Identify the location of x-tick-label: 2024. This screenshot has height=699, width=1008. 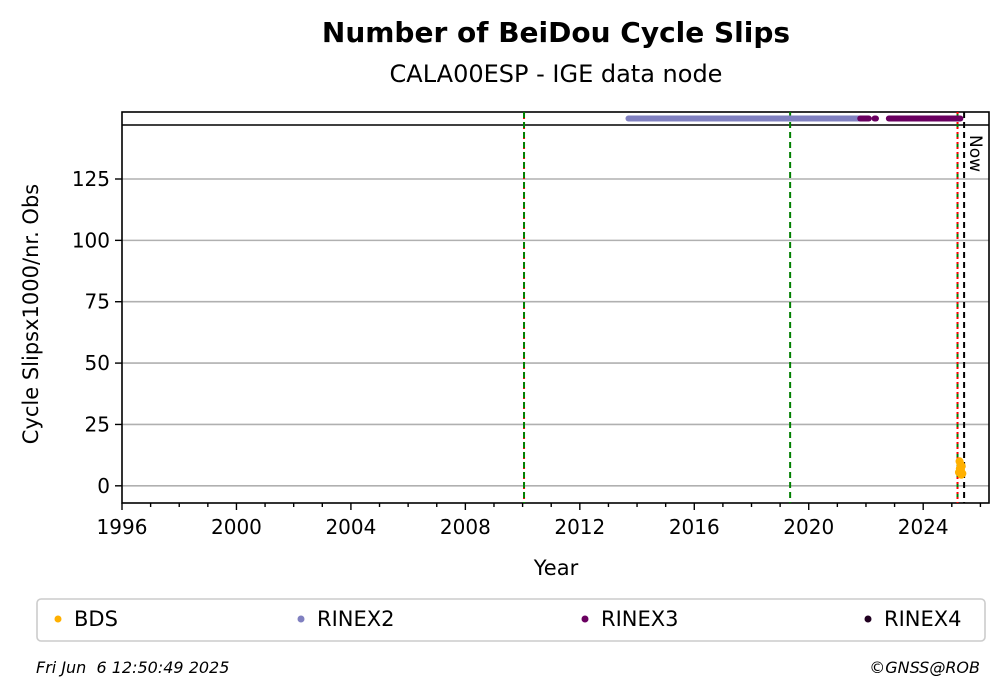
(923, 527).